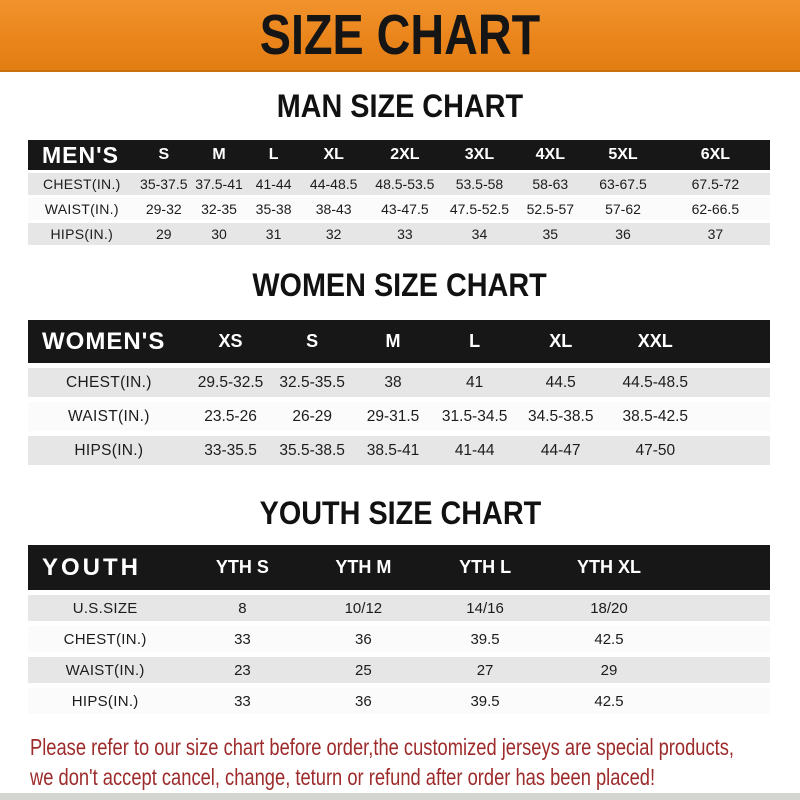 The image size is (800, 800). What do you see at coordinates (405, 184) in the screenshot?
I see `size-value: 48.5-53.5` at bounding box center [405, 184].